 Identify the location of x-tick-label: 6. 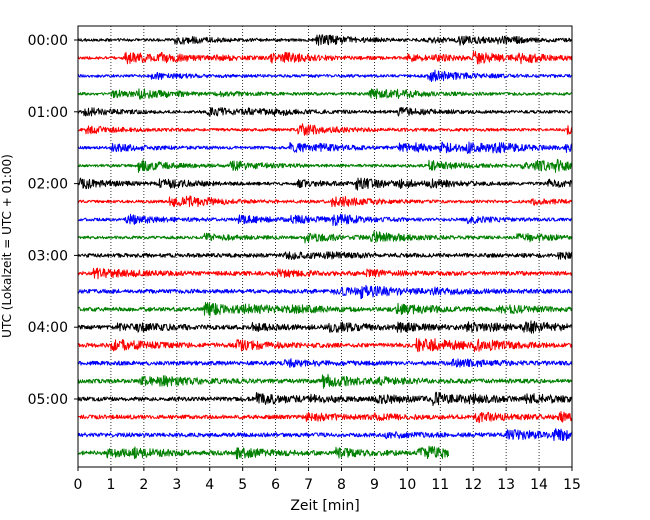
(275, 485).